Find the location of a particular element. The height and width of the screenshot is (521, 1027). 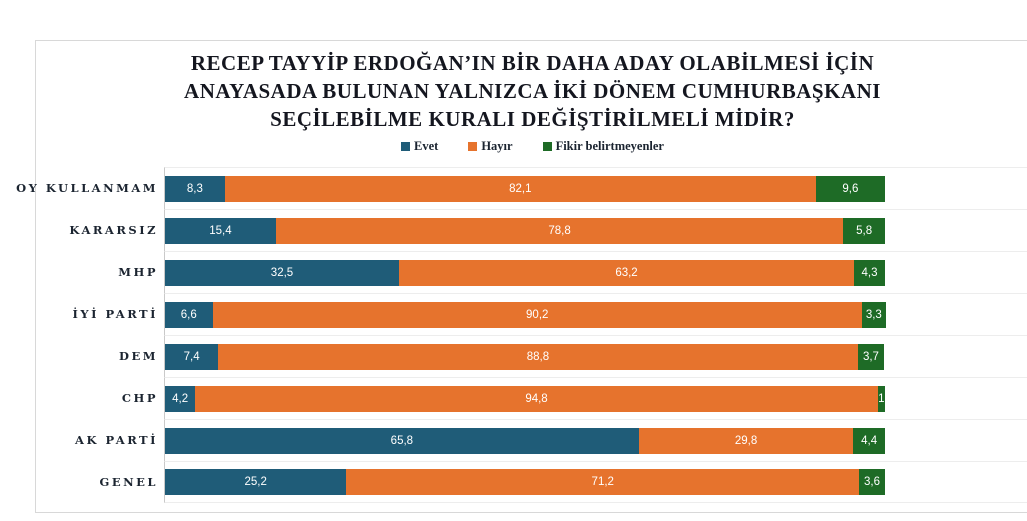

bar-segment-fikir: 4,3 is located at coordinates (869, 272).